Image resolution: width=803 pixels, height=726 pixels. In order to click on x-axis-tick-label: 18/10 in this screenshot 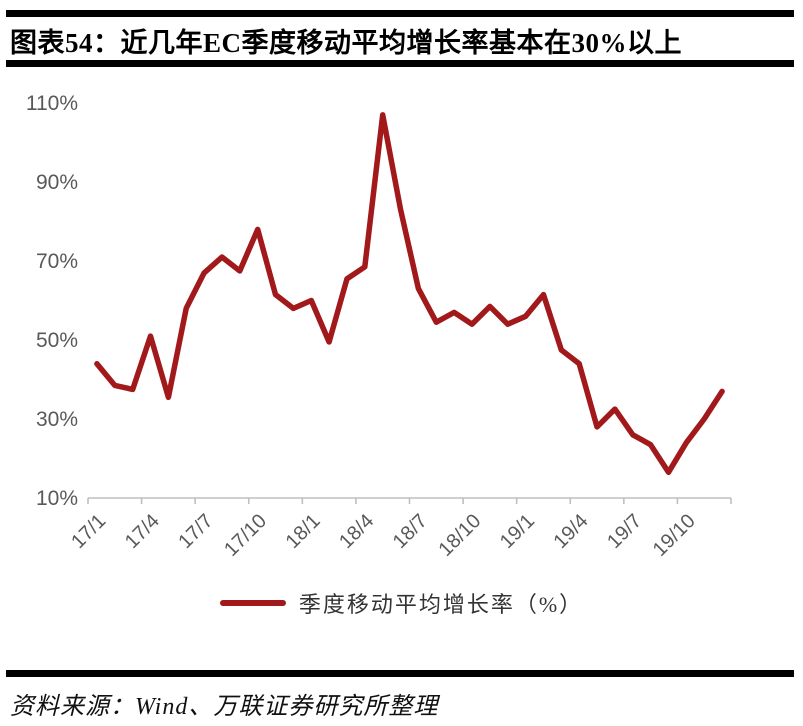, I will do `click(459, 535)`.